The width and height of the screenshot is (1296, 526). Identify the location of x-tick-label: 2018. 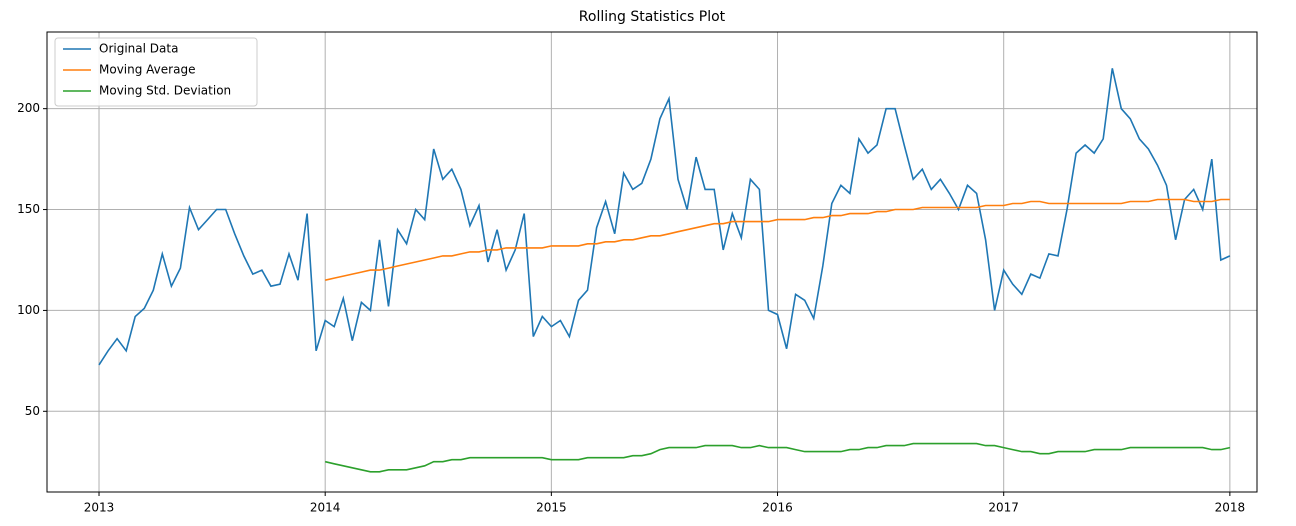
(1230, 508).